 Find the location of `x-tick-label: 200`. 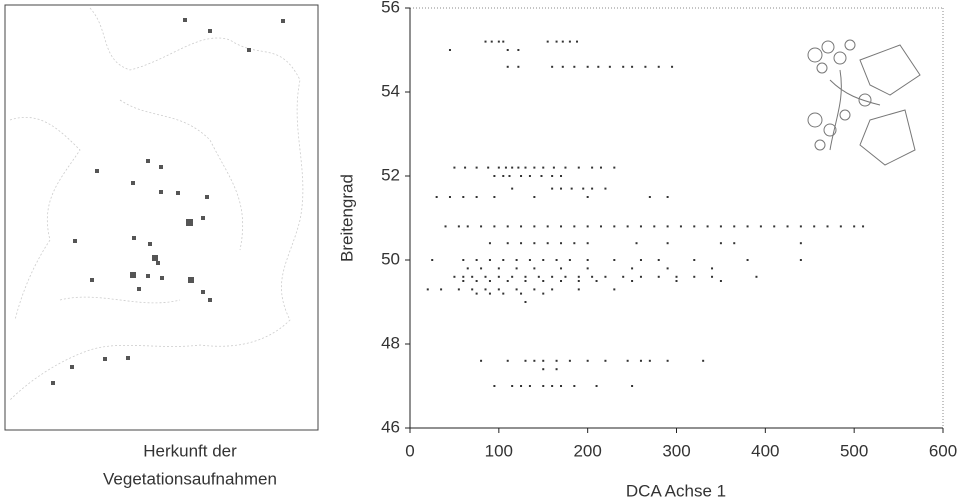

x-tick-label: 200 is located at coordinates (587, 450).